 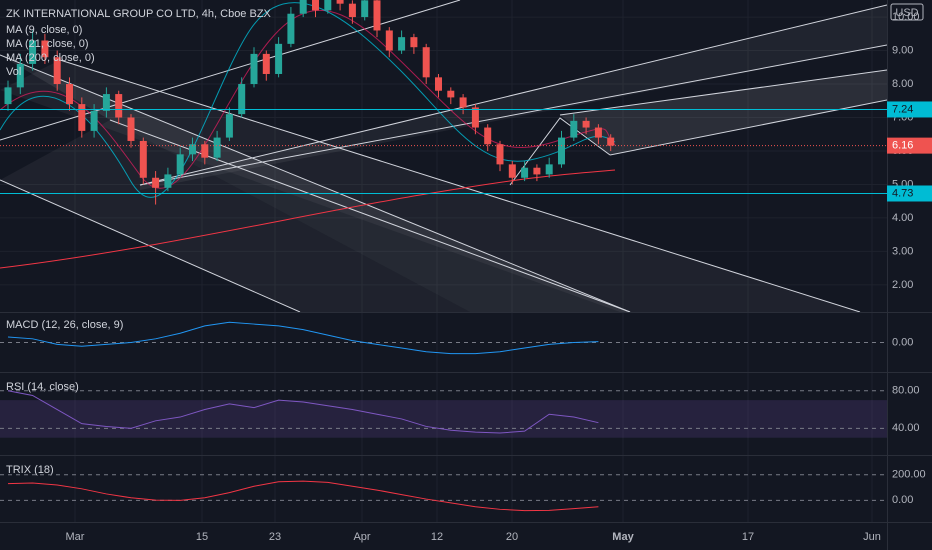 I want to click on indicator-label: MA (200, close, 0), so click(x=50, y=58).